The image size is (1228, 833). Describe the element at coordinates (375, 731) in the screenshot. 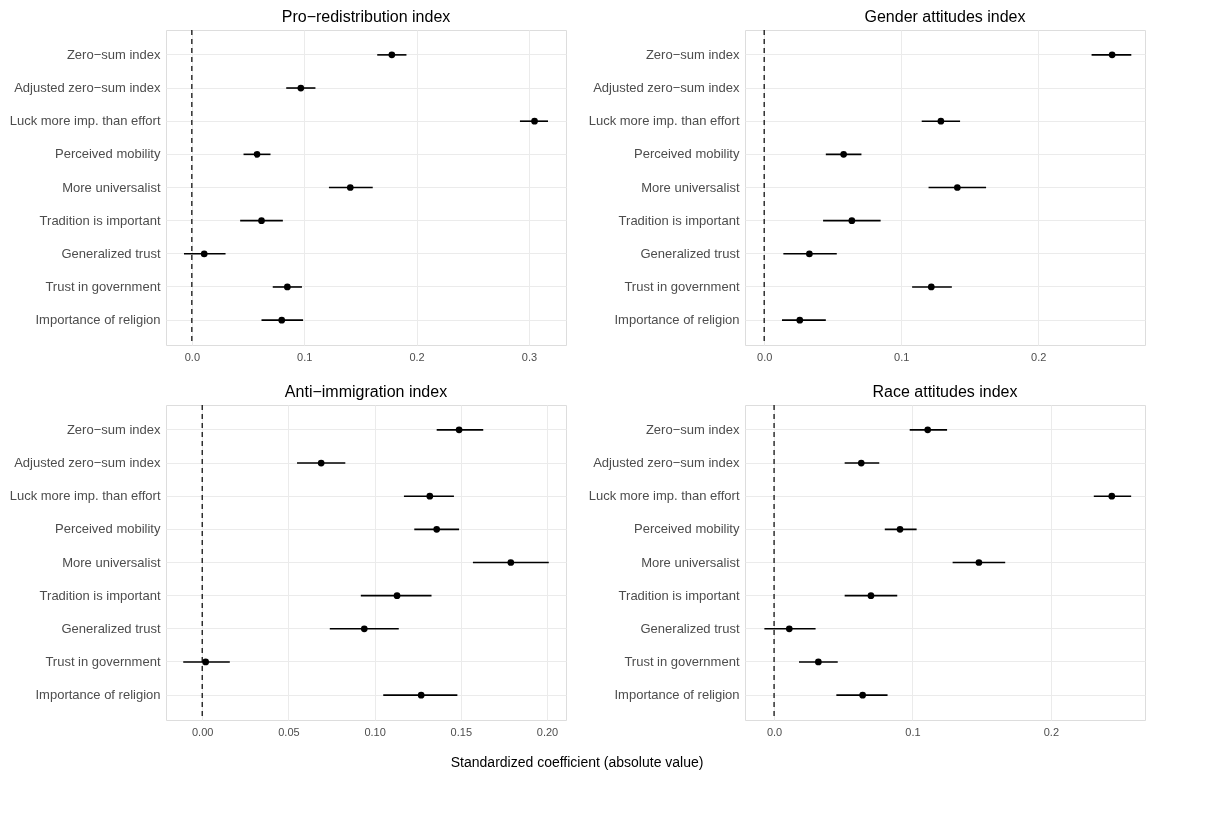

I see `x-tick-label: 0.10` at that location.